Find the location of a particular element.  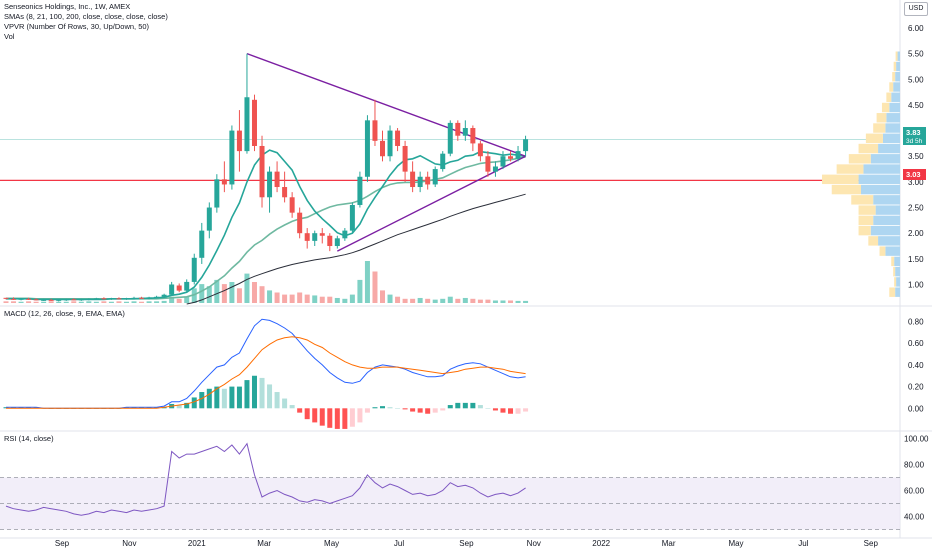

price-tick-label: 4.50 is located at coordinates (916, 105).